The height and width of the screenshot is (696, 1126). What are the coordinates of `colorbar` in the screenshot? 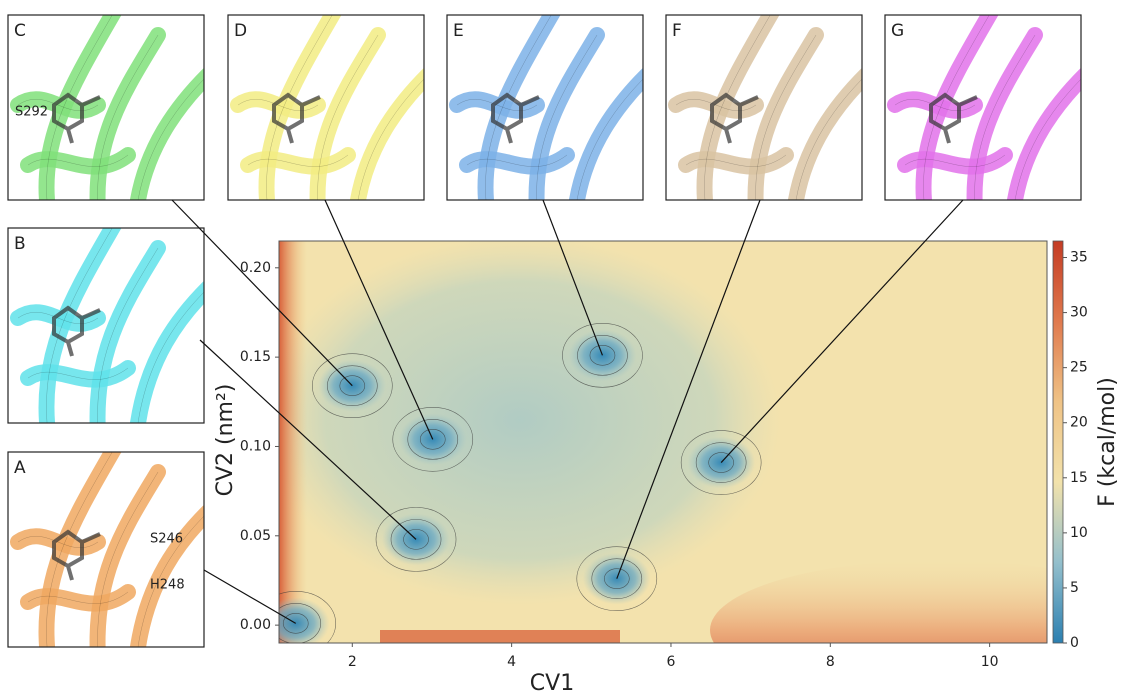 It's located at (1058, 442).